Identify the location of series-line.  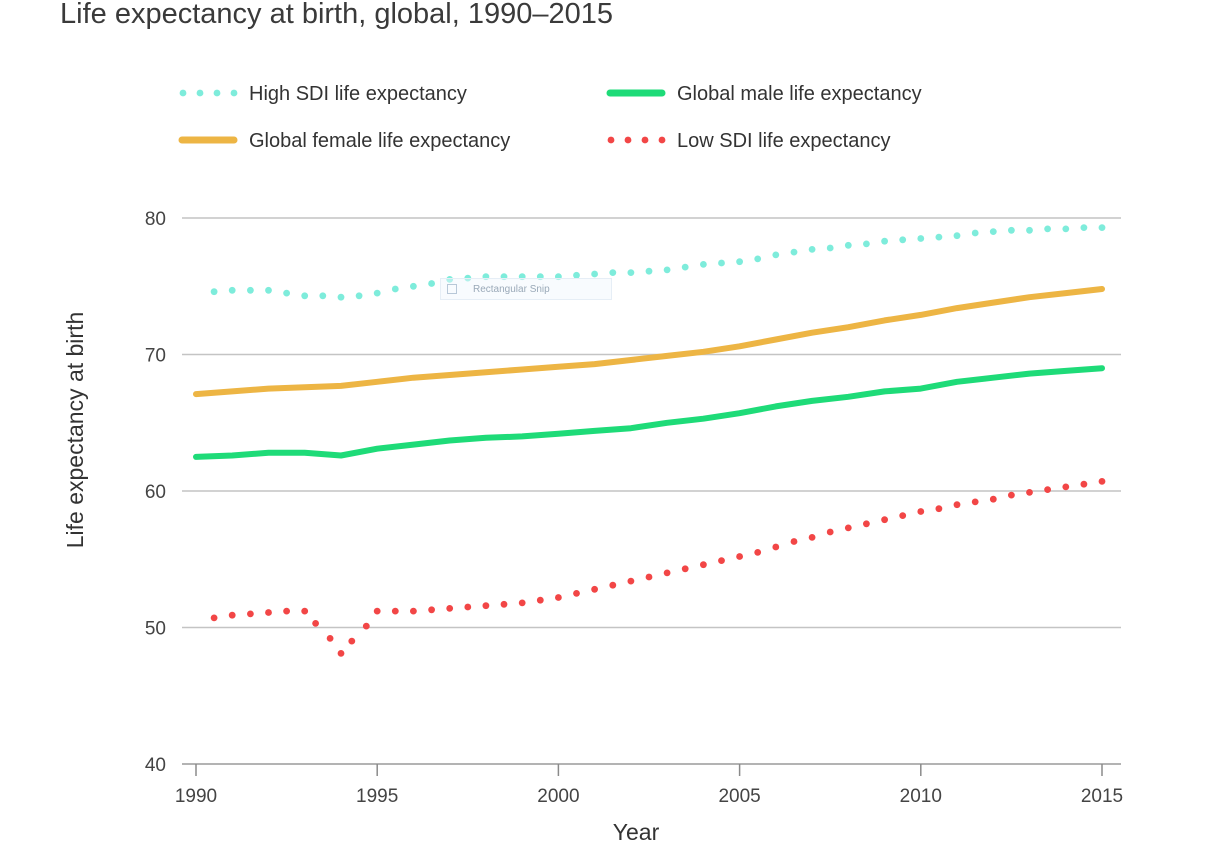
(649, 342).